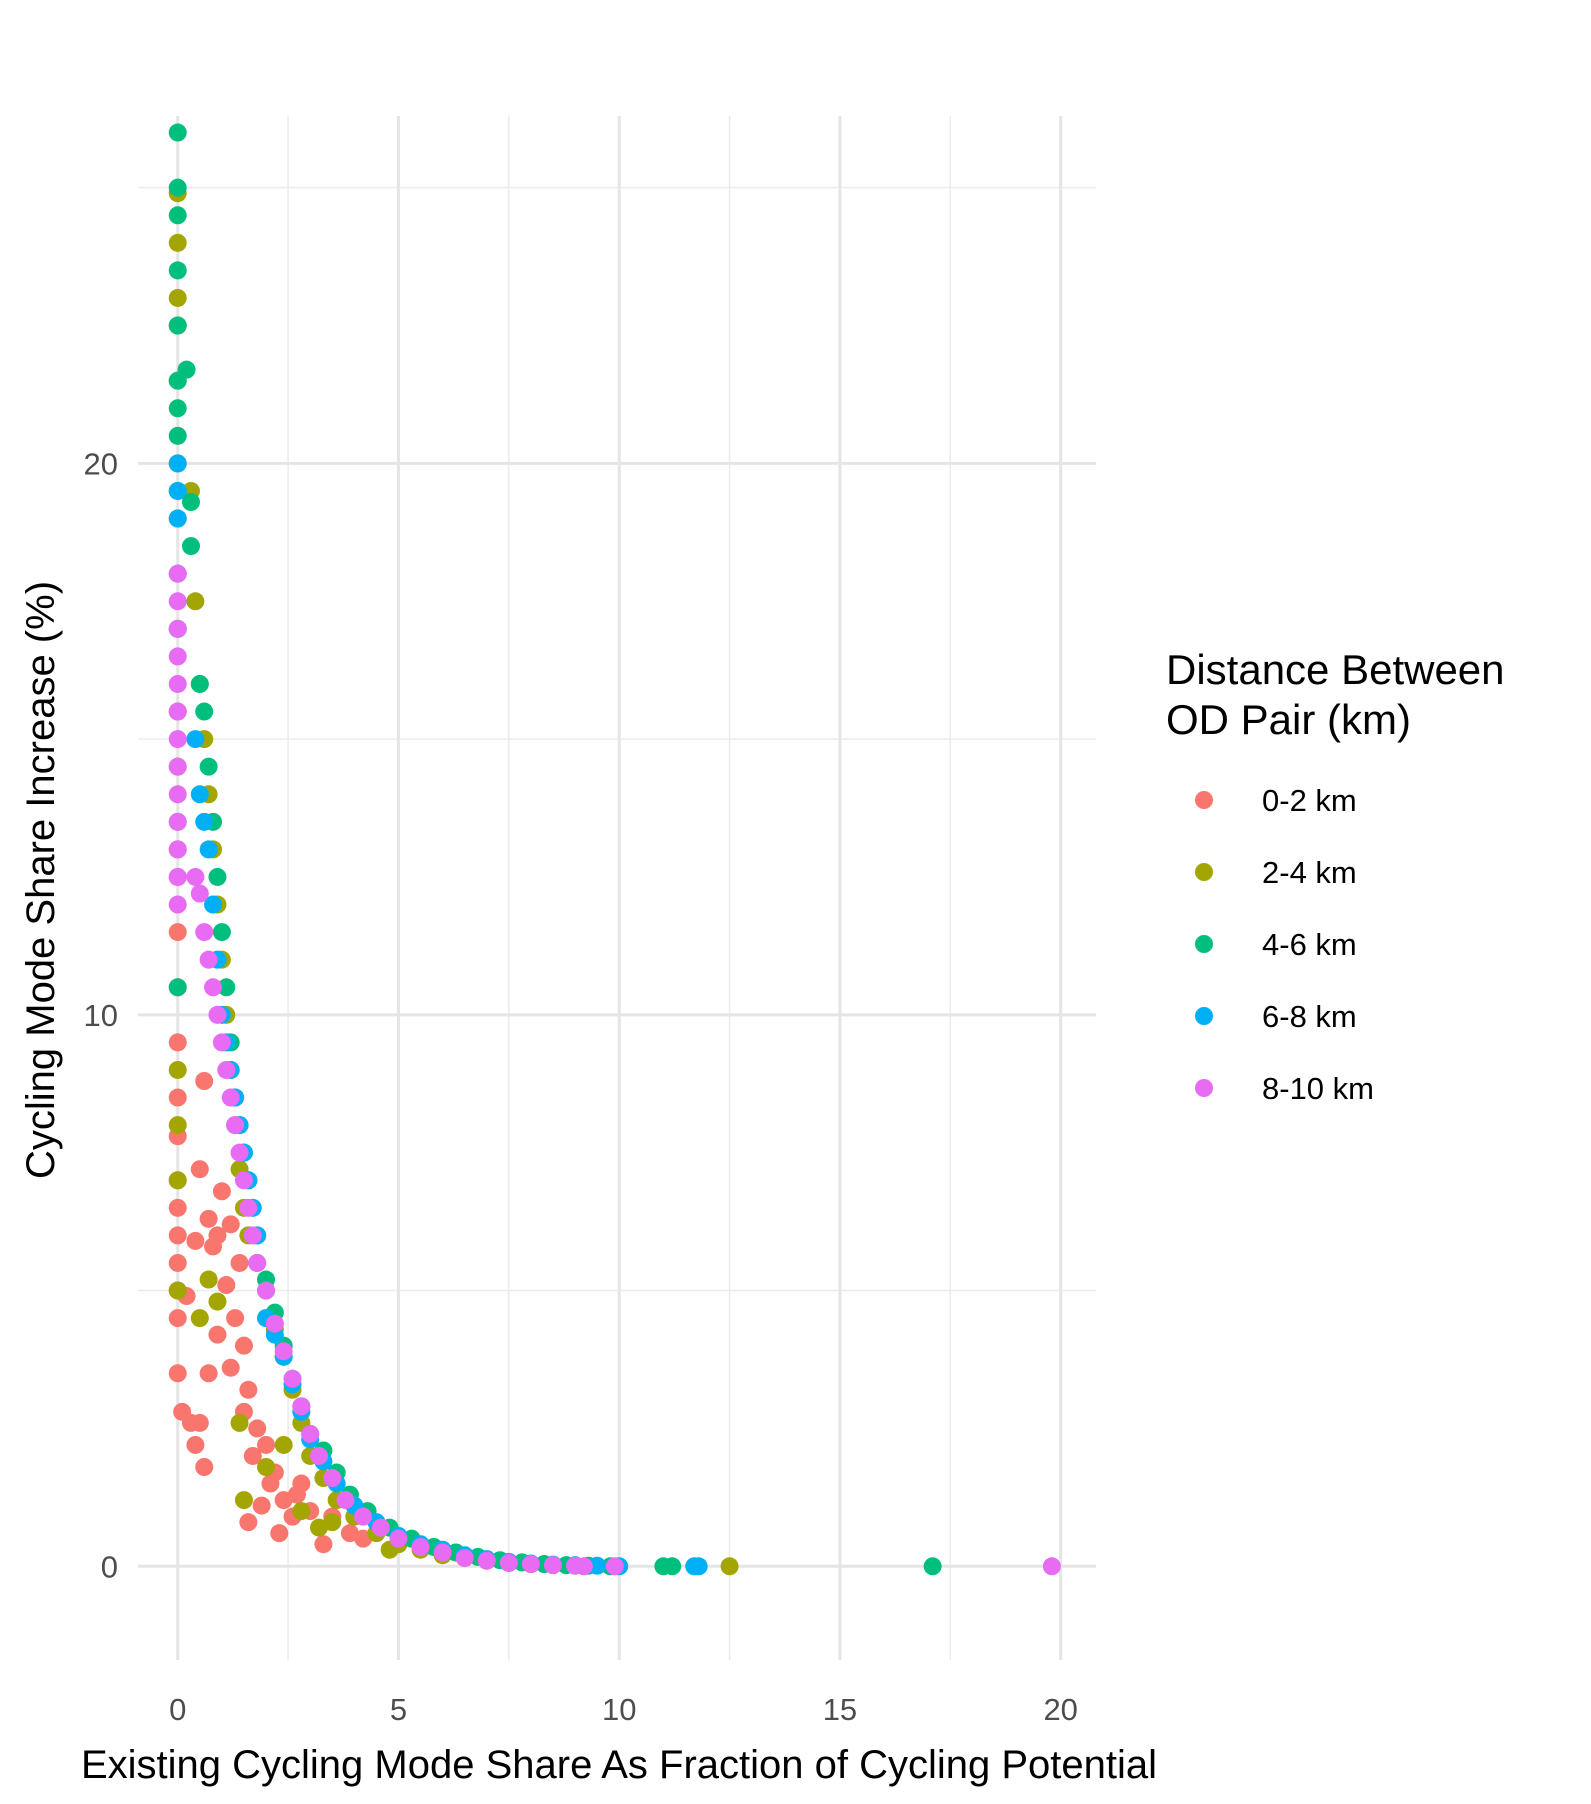 The width and height of the screenshot is (1591, 1804). I want to click on y-tick-label: 10, so click(101, 1015).